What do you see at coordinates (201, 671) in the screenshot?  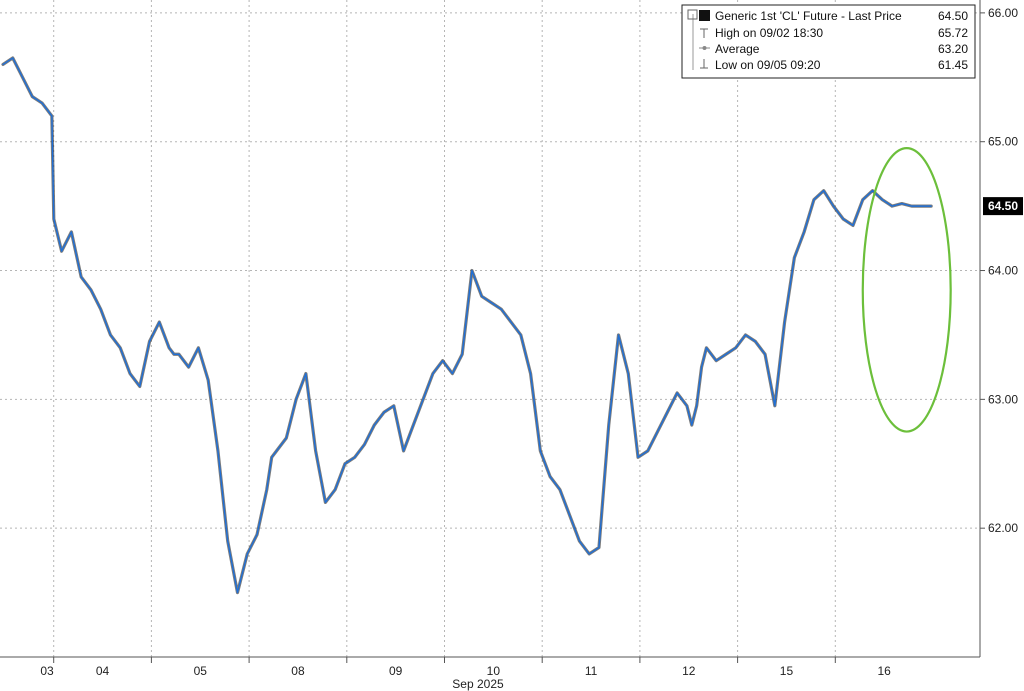 I see `x-tick-label: 05` at bounding box center [201, 671].